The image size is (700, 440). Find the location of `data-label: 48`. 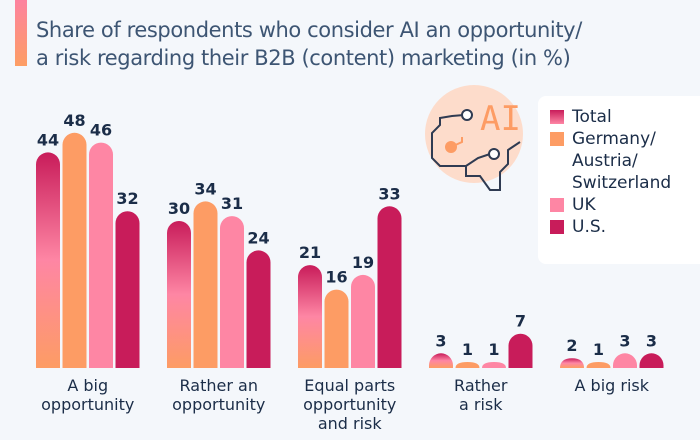

data-label: 48 is located at coordinates (74, 120).